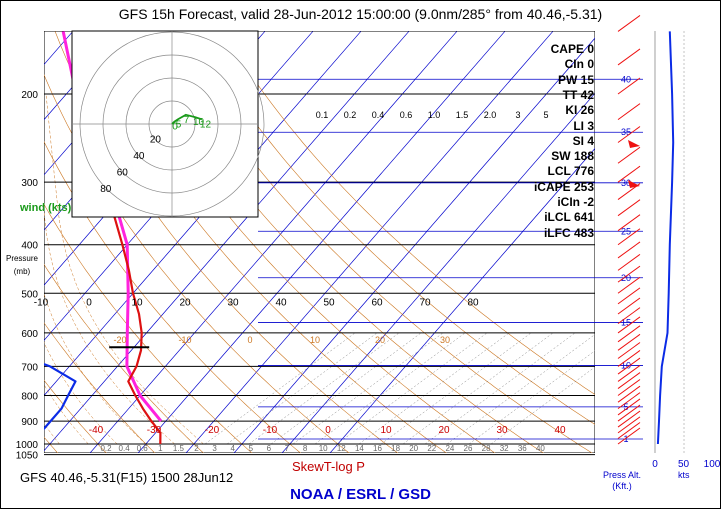 This screenshot has height=509, width=721. What do you see at coordinates (569, 217) in the screenshot?
I see `index-ilcl: iLCL 641` at bounding box center [569, 217].